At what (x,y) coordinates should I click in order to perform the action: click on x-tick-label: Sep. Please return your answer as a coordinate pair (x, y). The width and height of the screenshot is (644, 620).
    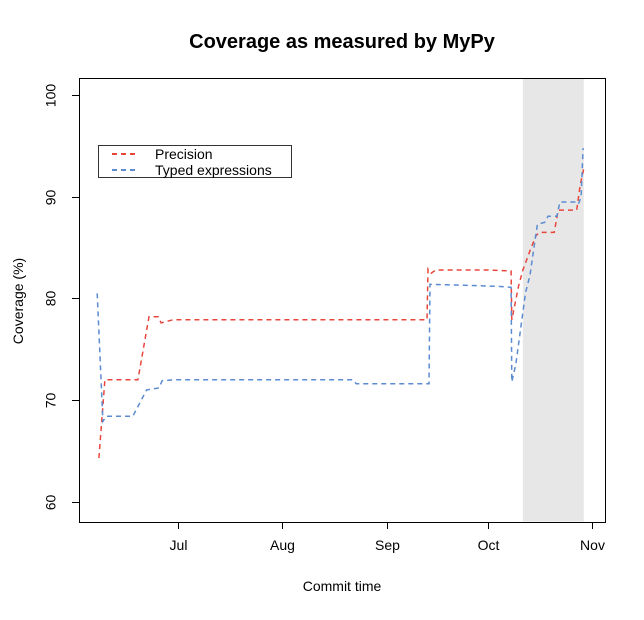
    Looking at the image, I should click on (387, 545).